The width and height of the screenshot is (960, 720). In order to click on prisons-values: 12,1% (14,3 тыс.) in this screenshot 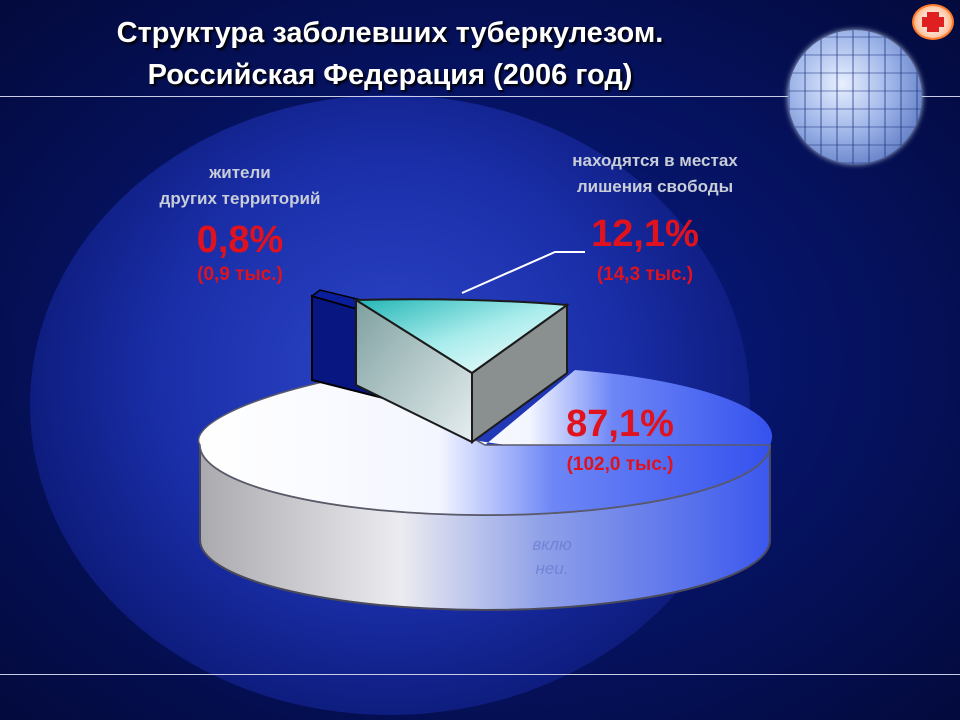, I will do `click(645, 250)`.